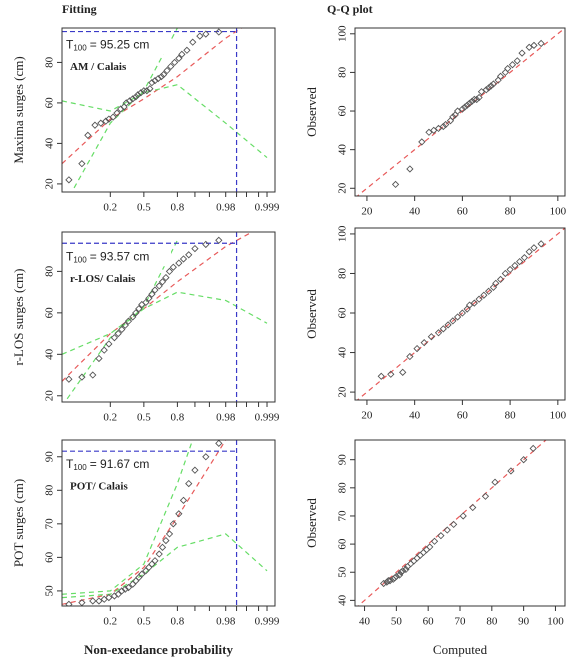 Image resolution: width=578 pixels, height=669 pixels. Describe the element at coordinates (460, 649) in the screenshot. I see `x-axis-label: Computed` at that location.